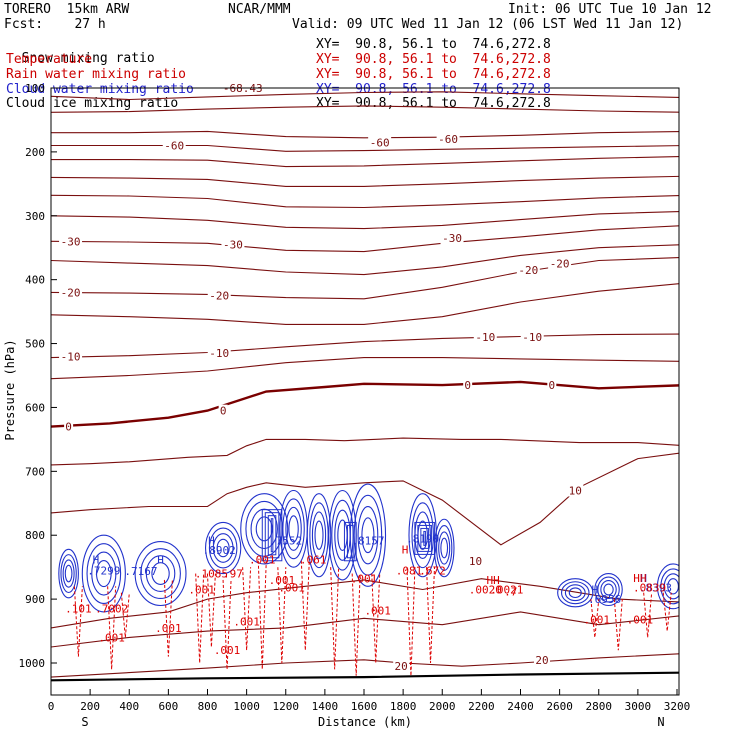 The image size is (740, 740). What do you see at coordinates (660, 722) in the screenshot?
I see `x-end-right: N` at bounding box center [660, 722].